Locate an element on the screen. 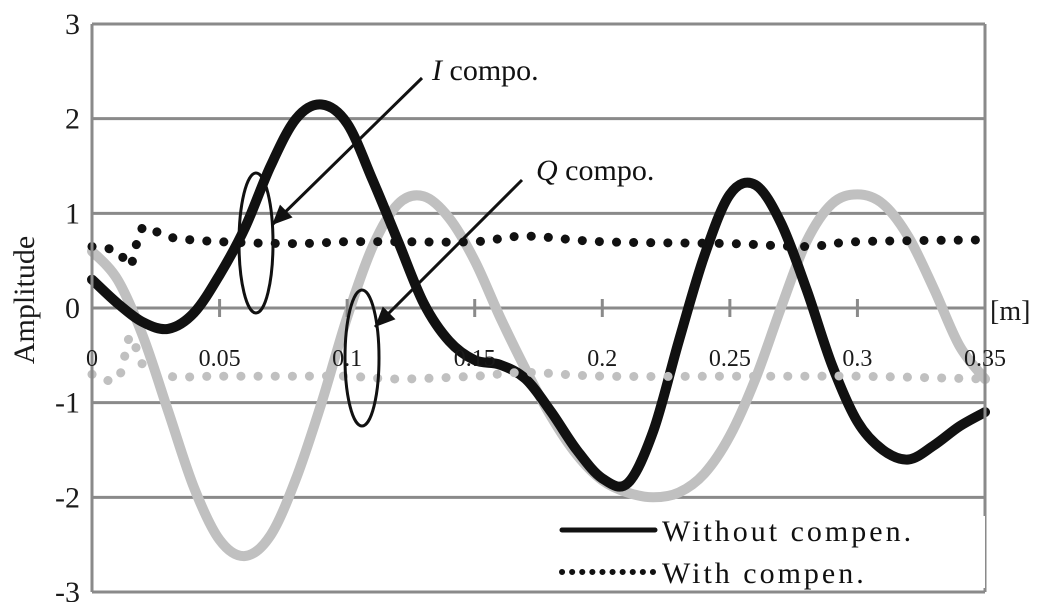 This screenshot has height=602, width=1039. x-tick-label: 0.35 is located at coordinates (985, 359).